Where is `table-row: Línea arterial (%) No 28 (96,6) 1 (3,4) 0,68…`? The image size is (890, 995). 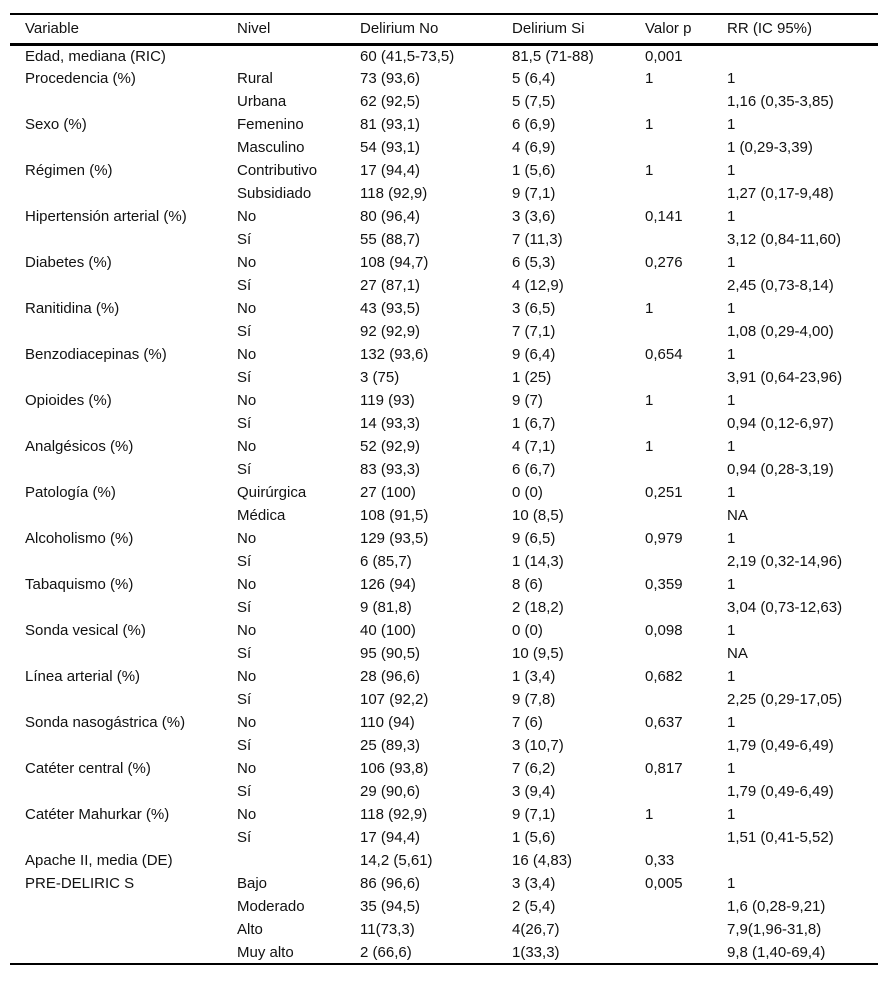
table-row: Línea arterial (%) No 28 (96,6) 1 (3,4) 0,68… is located at coordinates (444, 676).